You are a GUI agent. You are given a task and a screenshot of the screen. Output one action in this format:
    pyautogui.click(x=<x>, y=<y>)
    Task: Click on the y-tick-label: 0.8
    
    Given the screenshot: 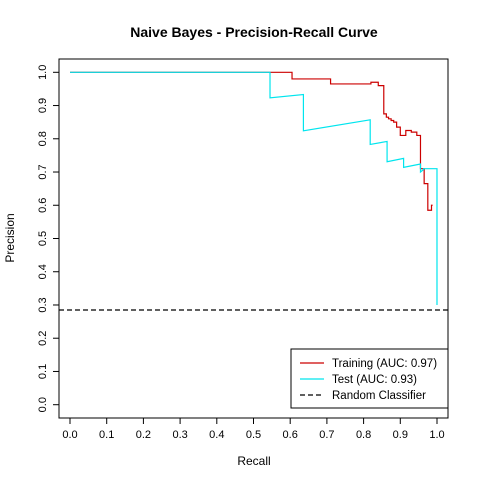 What is the action you would take?
    pyautogui.click(x=43, y=138)
    